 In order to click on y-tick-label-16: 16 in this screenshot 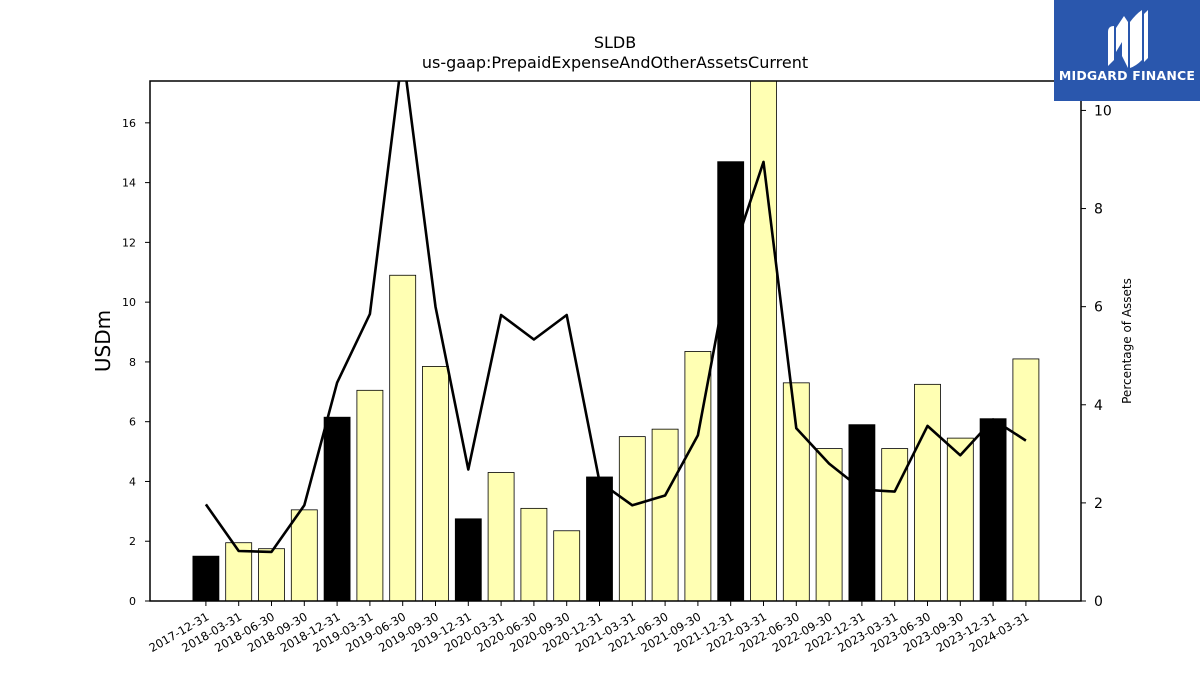, I will do `click(129, 123)`.